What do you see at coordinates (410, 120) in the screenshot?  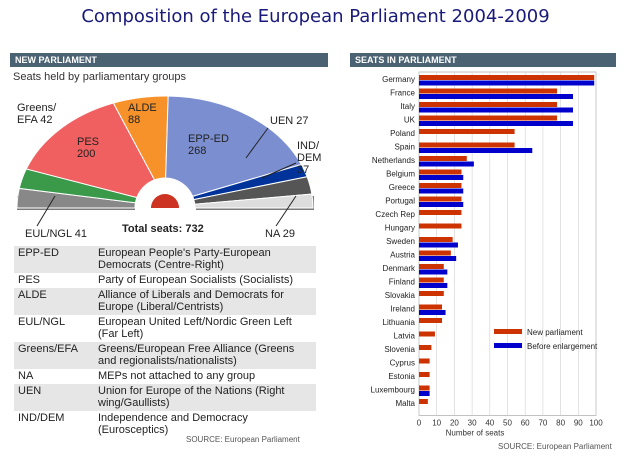 I see `category-label: UK` at bounding box center [410, 120].